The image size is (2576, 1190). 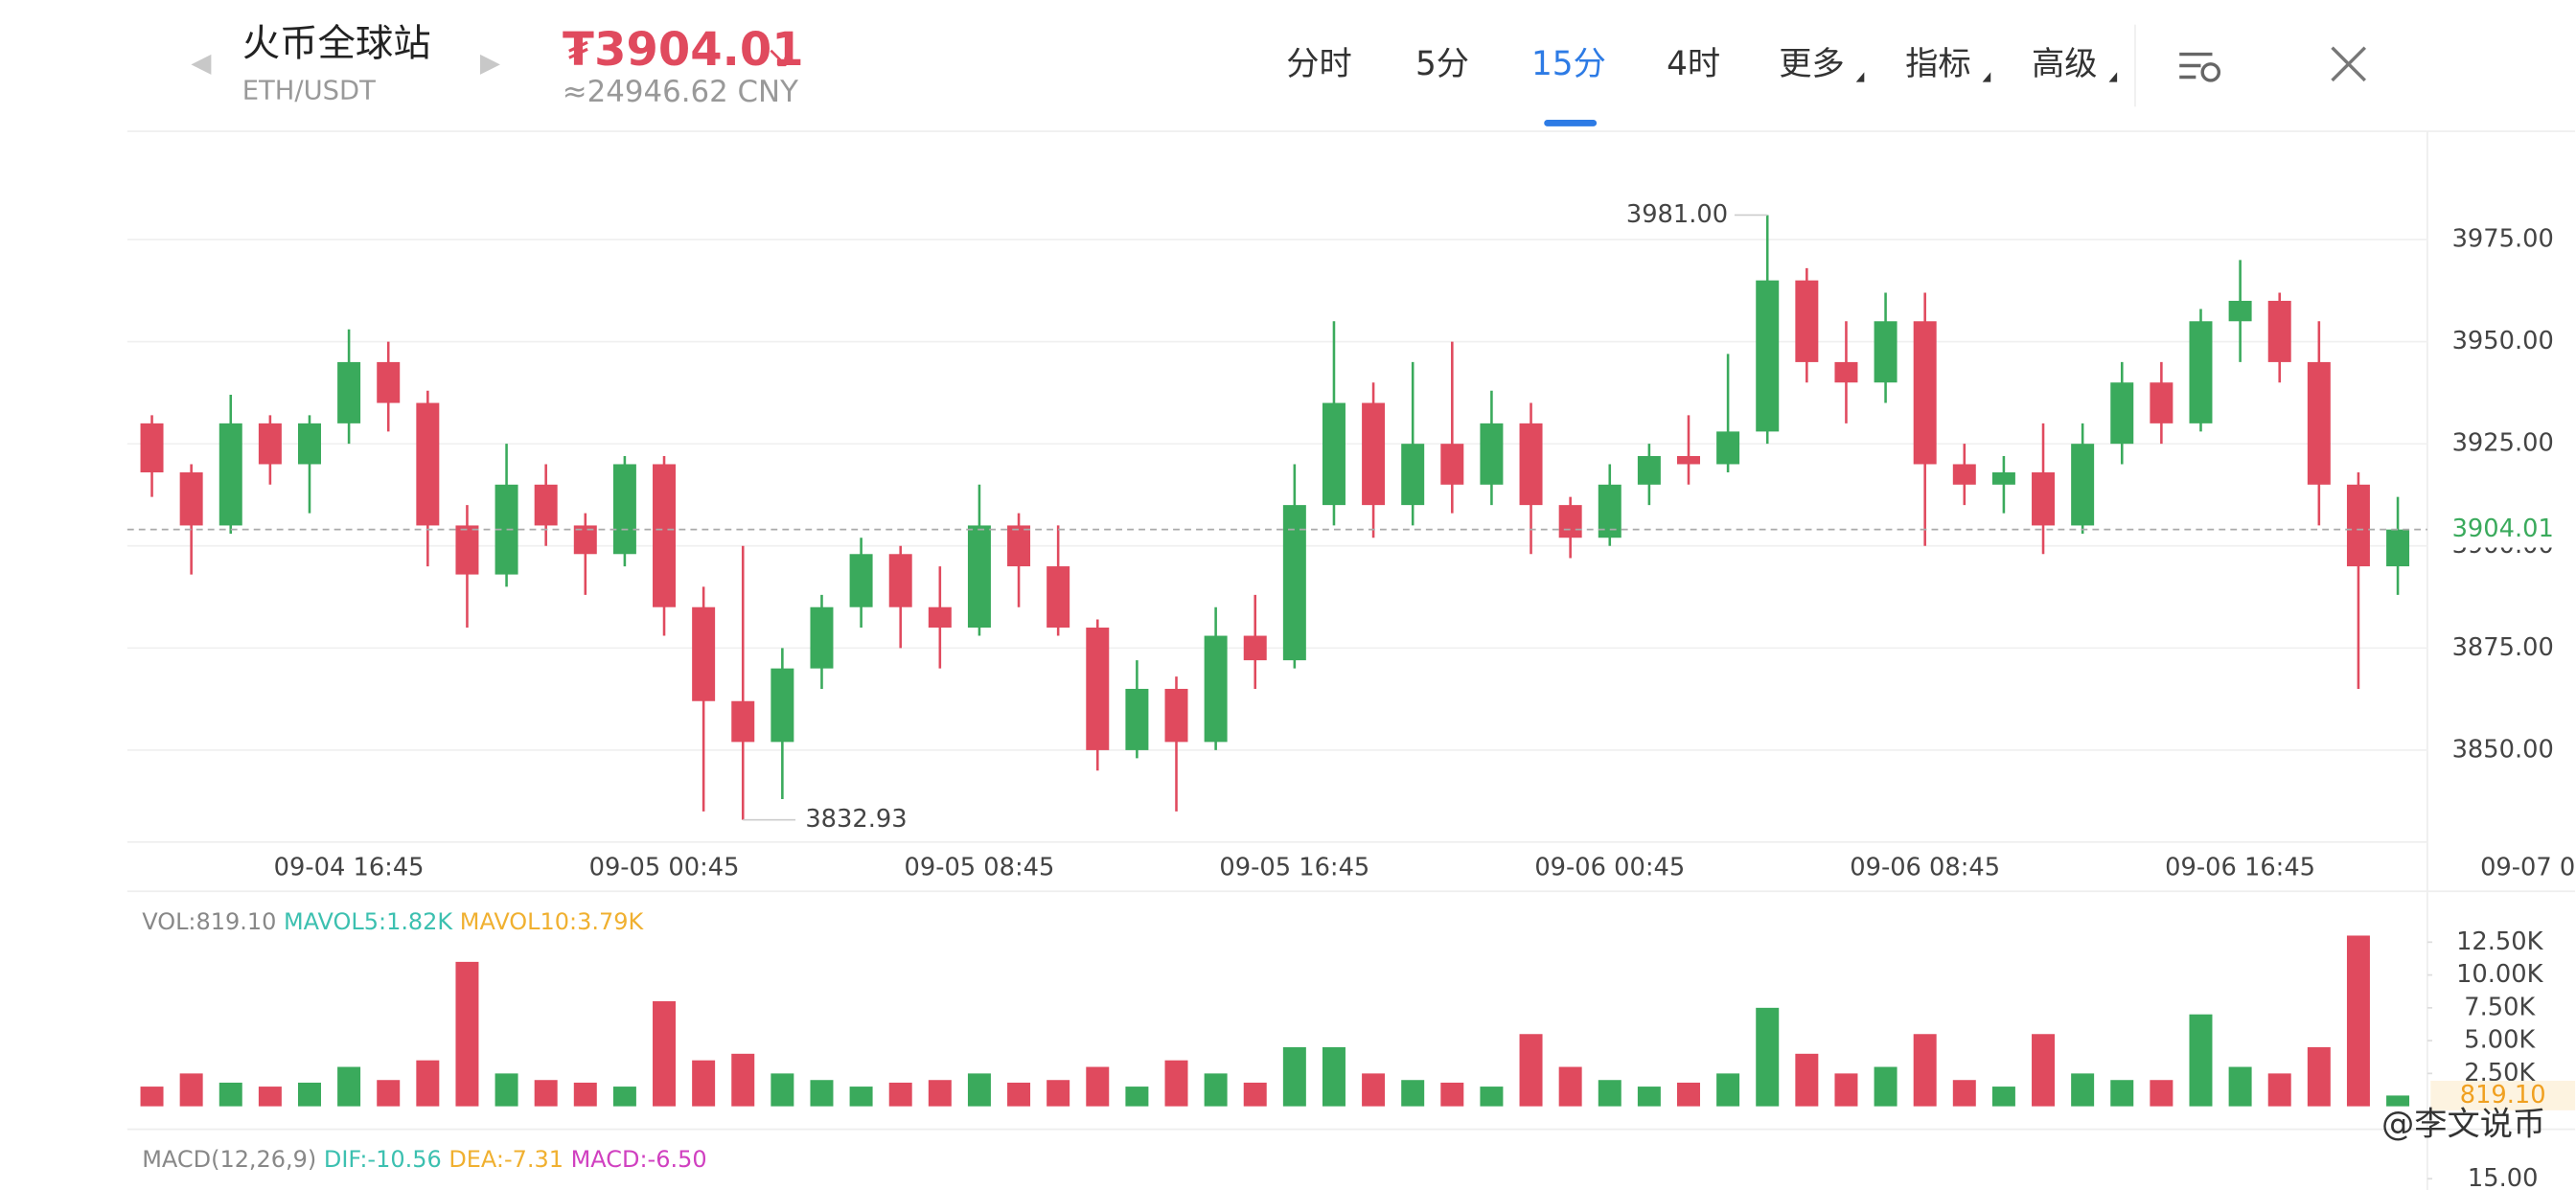 What do you see at coordinates (1571, 123) in the screenshot?
I see `tab-underline` at bounding box center [1571, 123].